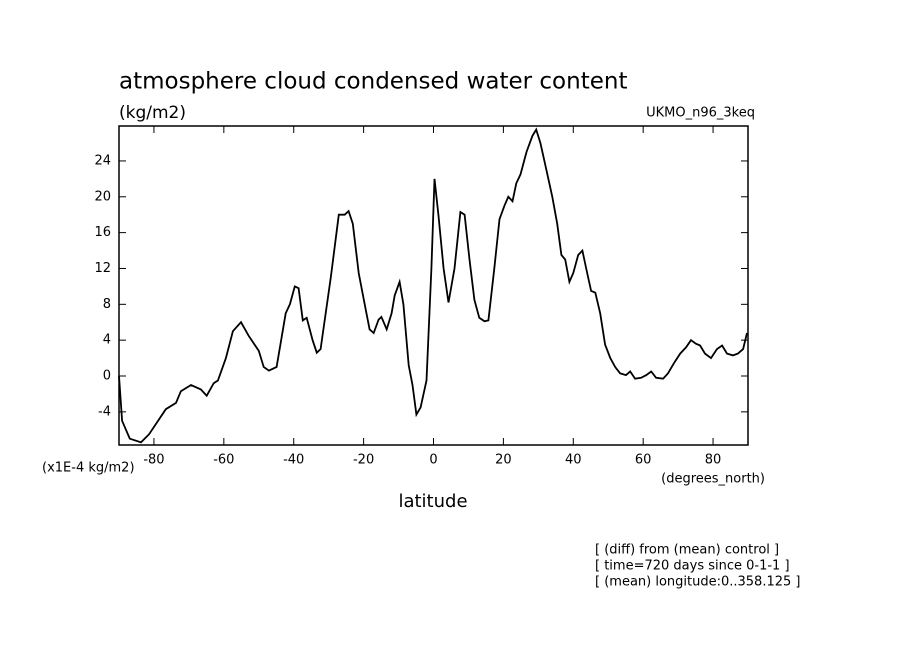 The height and width of the screenshot is (654, 904). What do you see at coordinates (102, 196) in the screenshot?
I see `y-tick-label: 20` at bounding box center [102, 196].